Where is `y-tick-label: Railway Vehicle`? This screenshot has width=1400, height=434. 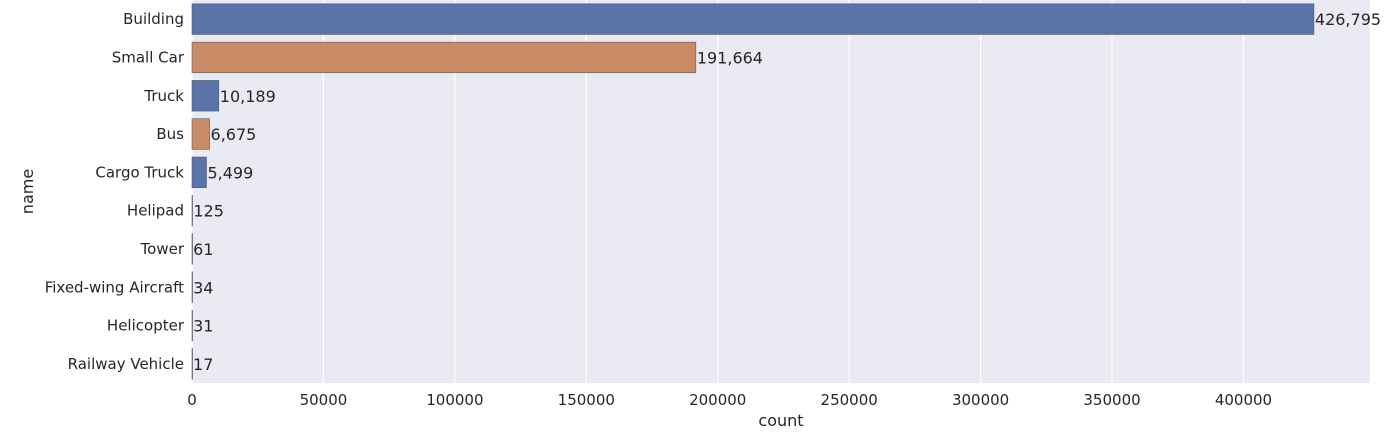
y-tick-label: Railway Vehicle is located at coordinates (126, 364).